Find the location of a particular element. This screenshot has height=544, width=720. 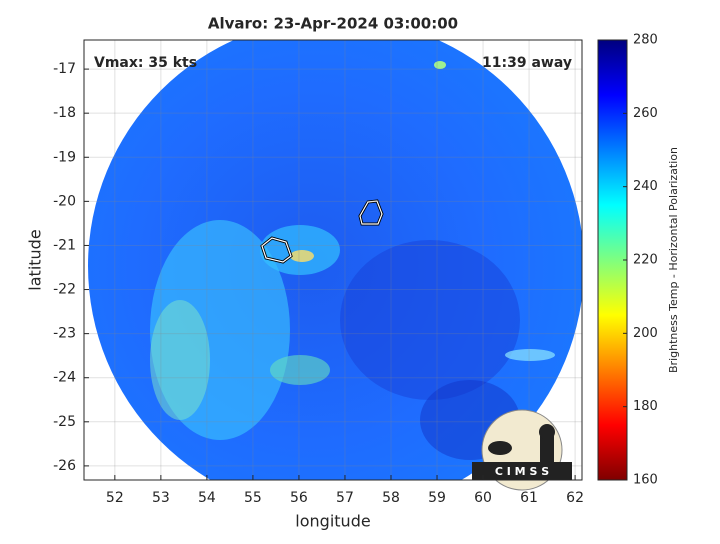

x-tick-label: 53 is located at coordinates (161, 498).